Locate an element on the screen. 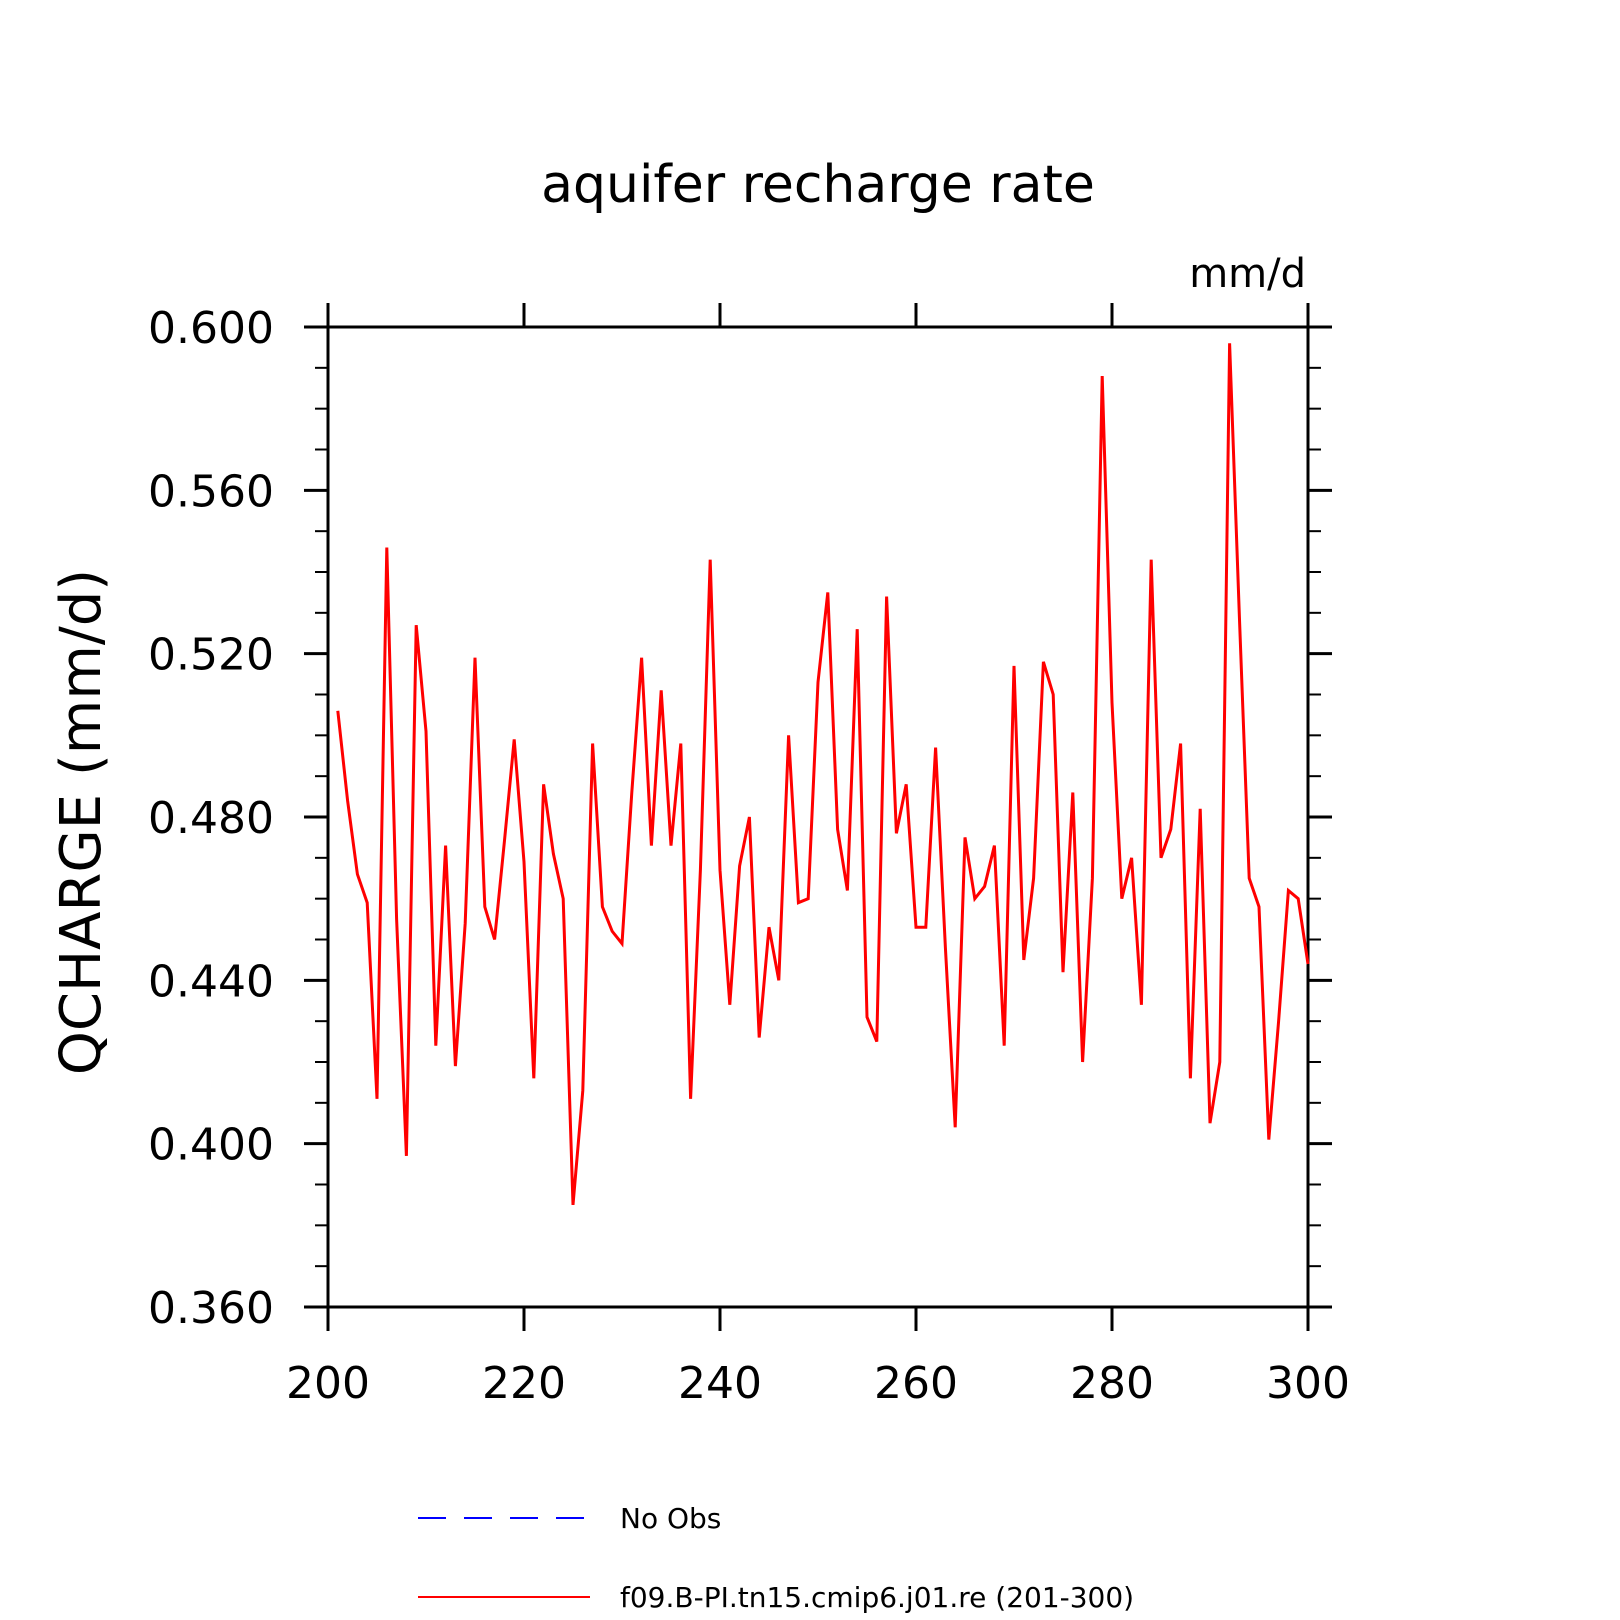 The image size is (1620, 1620). legend-label-model: f09.B-PI.tn15.cmip6.j01.re (201-300) is located at coordinates (877, 1597).